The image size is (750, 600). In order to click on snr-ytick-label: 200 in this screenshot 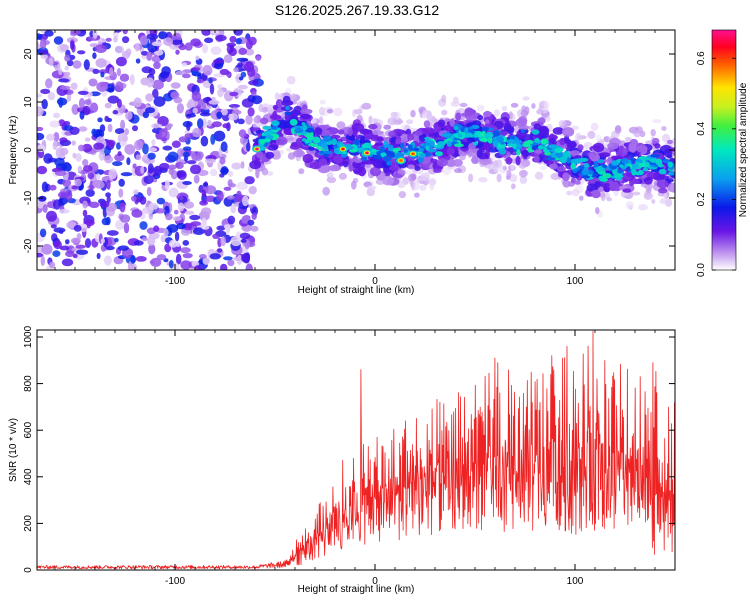, I will do `click(28, 523)`.